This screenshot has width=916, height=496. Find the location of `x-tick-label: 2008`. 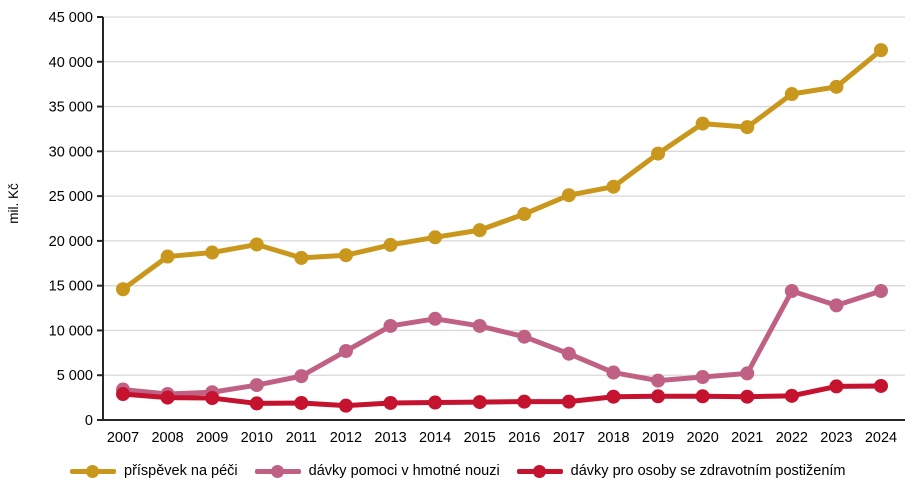

x-tick-label: 2008 is located at coordinates (167, 438).